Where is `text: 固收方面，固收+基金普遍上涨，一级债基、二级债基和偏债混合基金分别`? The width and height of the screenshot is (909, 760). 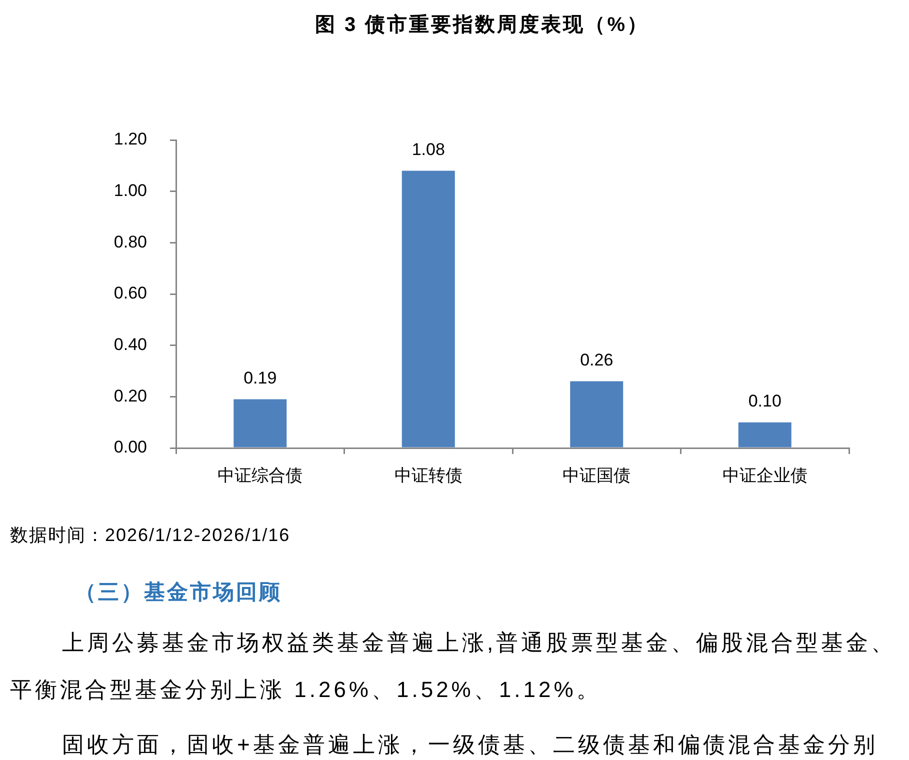 text: 固收方面，固收+基金普遍上涨，一级债基、二级债基和偏债混合基金分别 is located at coordinates (470, 745).